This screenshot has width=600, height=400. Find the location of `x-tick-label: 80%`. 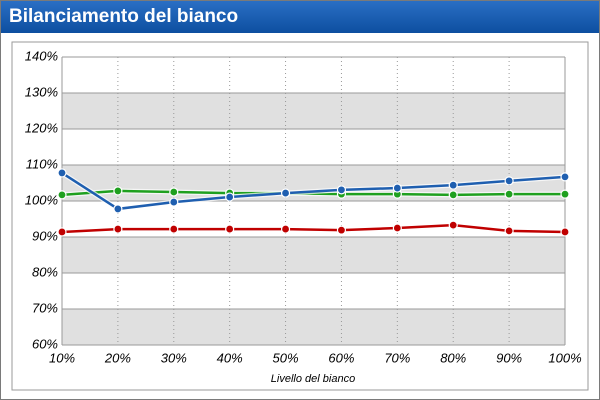

x-tick-label: 80% is located at coordinates (453, 357).